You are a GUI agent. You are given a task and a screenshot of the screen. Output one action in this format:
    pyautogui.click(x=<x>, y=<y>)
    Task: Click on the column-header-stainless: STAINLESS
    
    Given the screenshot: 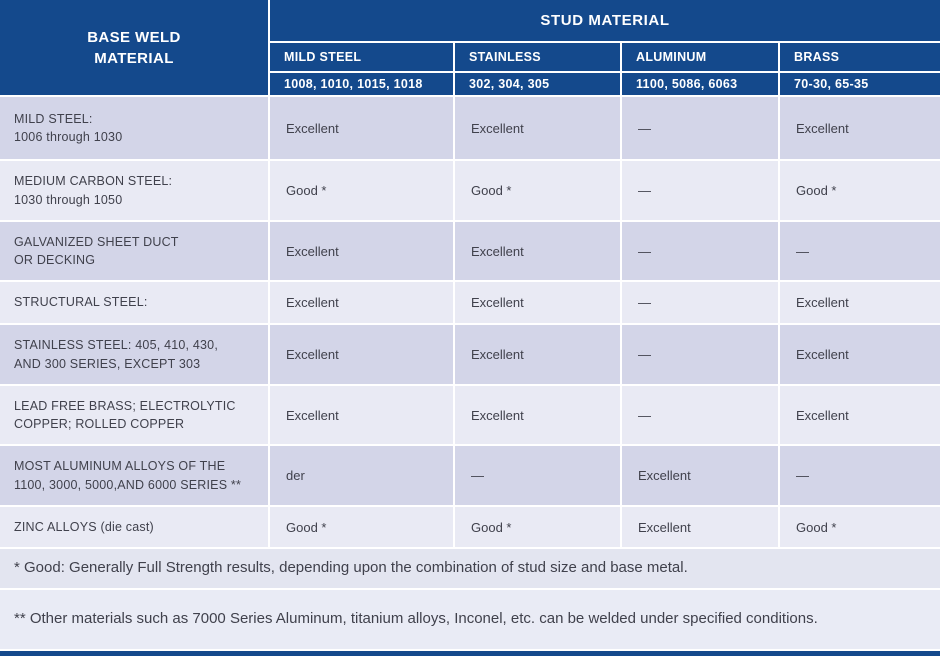 What is the action you would take?
    pyautogui.click(x=537, y=57)
    